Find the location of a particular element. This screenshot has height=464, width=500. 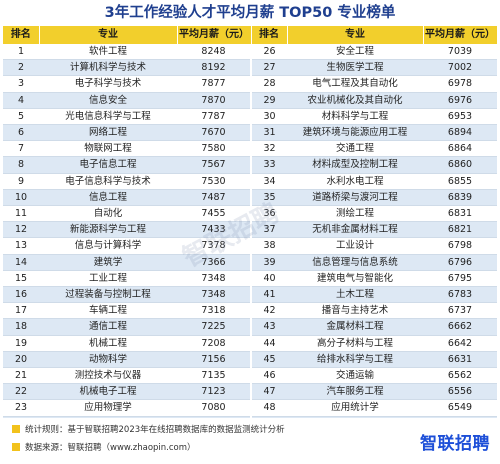

salary-cell: 7455 is located at coordinates (214, 214).